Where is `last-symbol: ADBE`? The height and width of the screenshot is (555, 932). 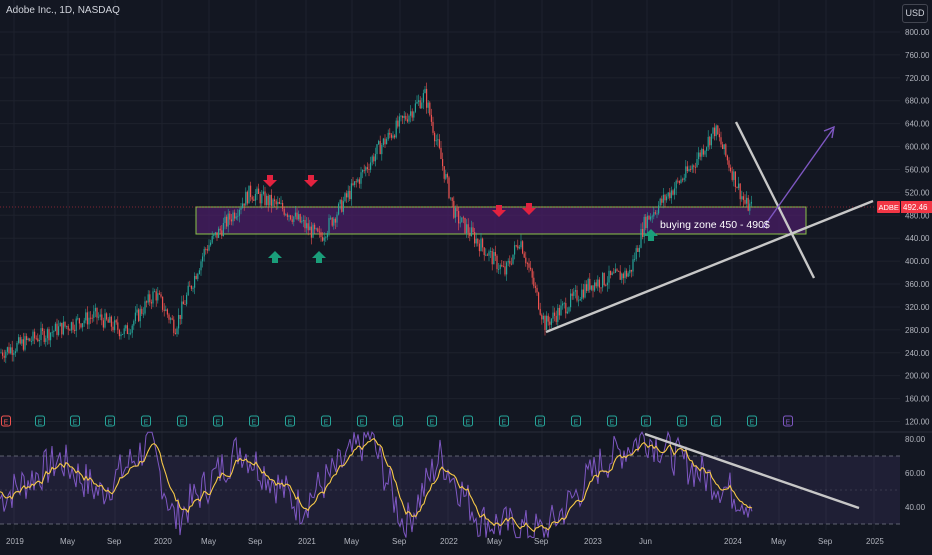 last-symbol: ADBE is located at coordinates (889, 207).